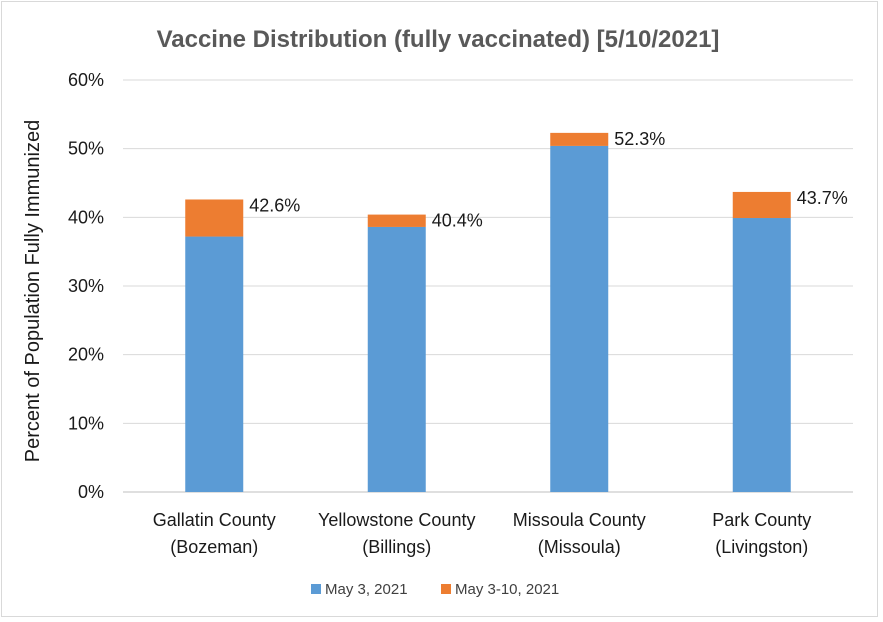 The width and height of the screenshot is (883, 622). I want to click on data-labels: 42.6% 40.4% 52.3% 43.7%, so click(548, 180).